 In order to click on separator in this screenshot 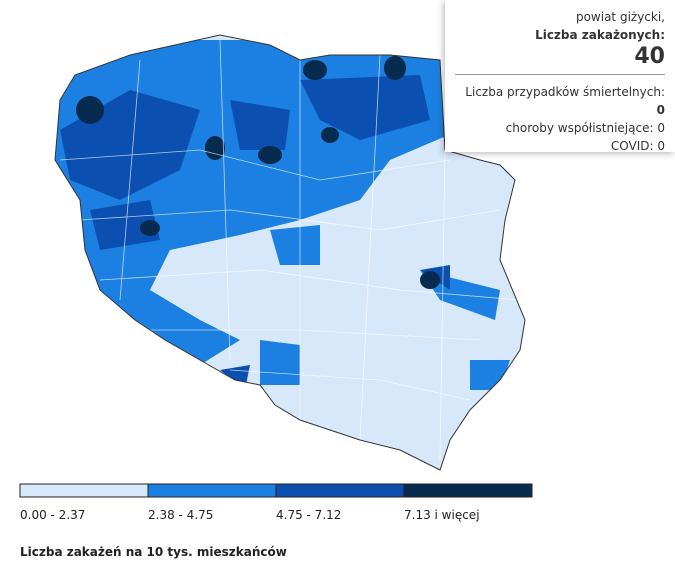, I will do `click(560, 74)`.